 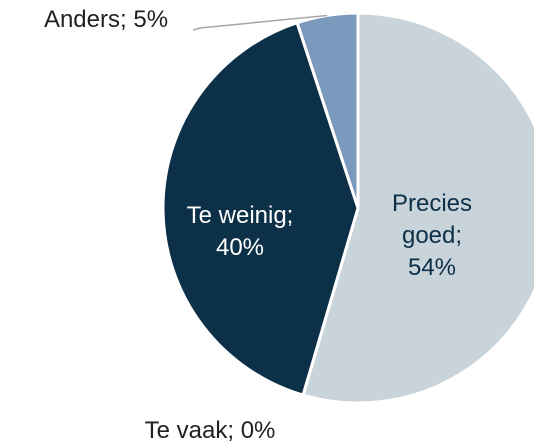 I want to click on slice-label: Te vaak; 0%, so click(x=210, y=431).